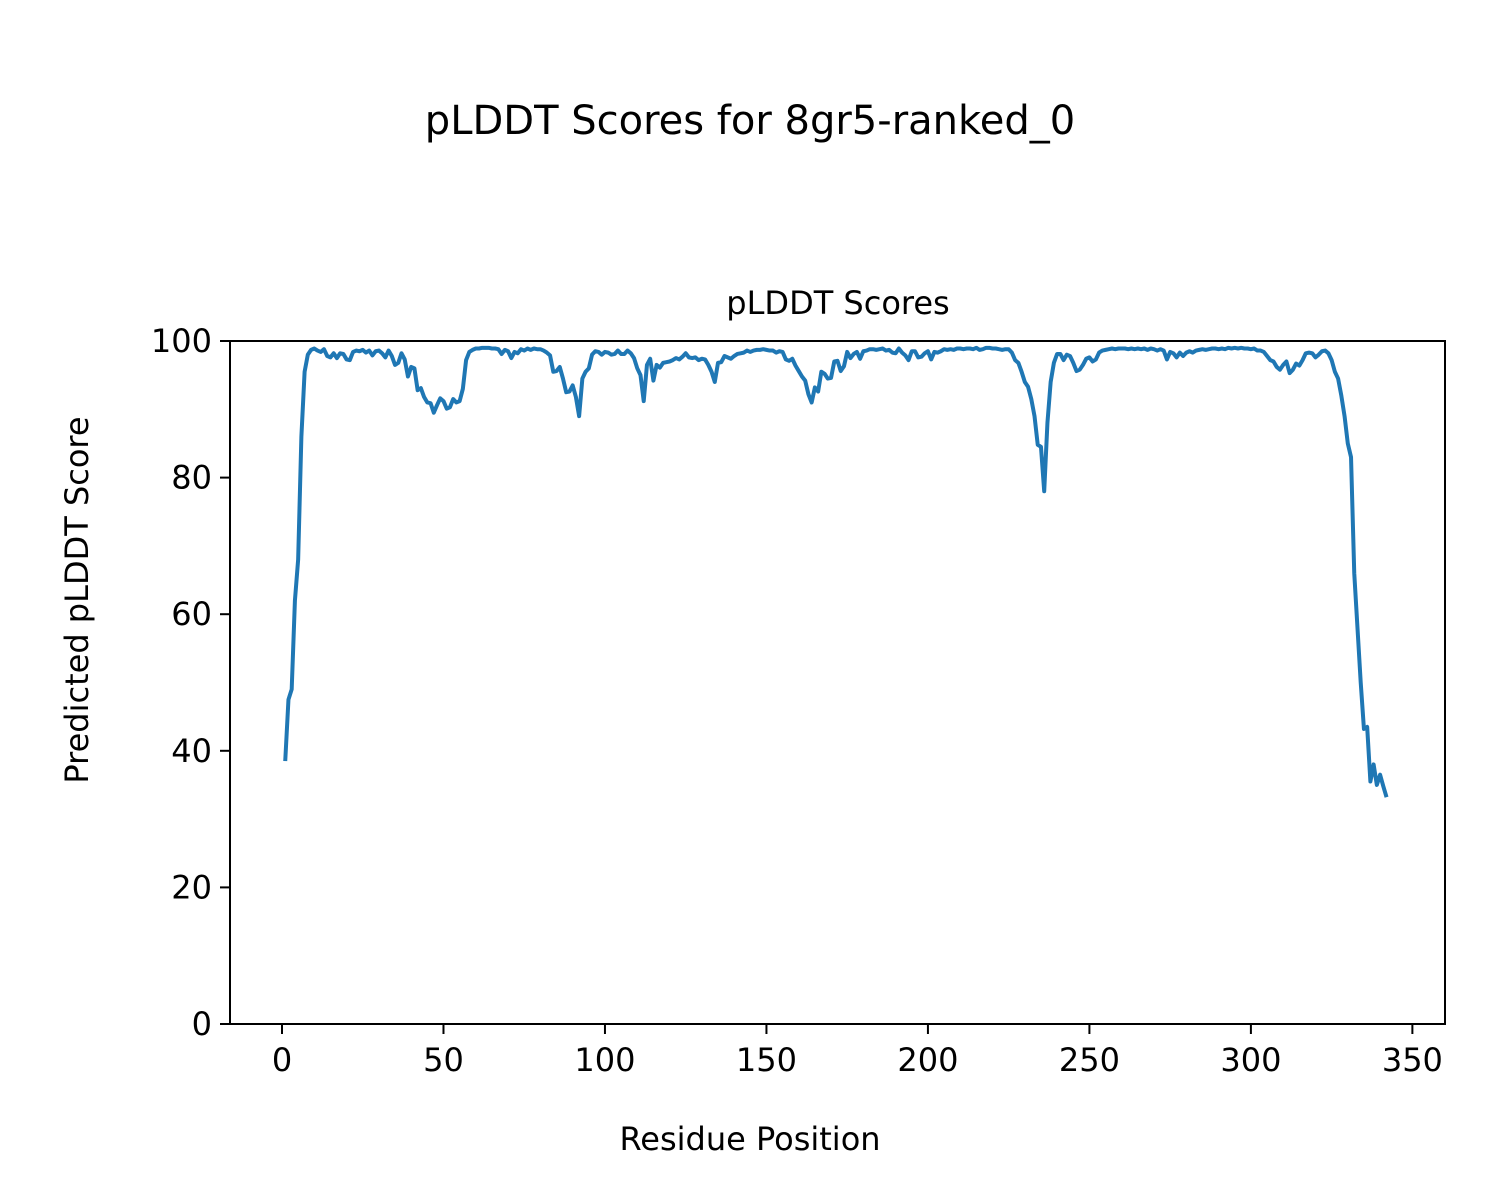  What do you see at coordinates (443, 1060) in the screenshot?
I see `x-tick-label-50: 50` at bounding box center [443, 1060].